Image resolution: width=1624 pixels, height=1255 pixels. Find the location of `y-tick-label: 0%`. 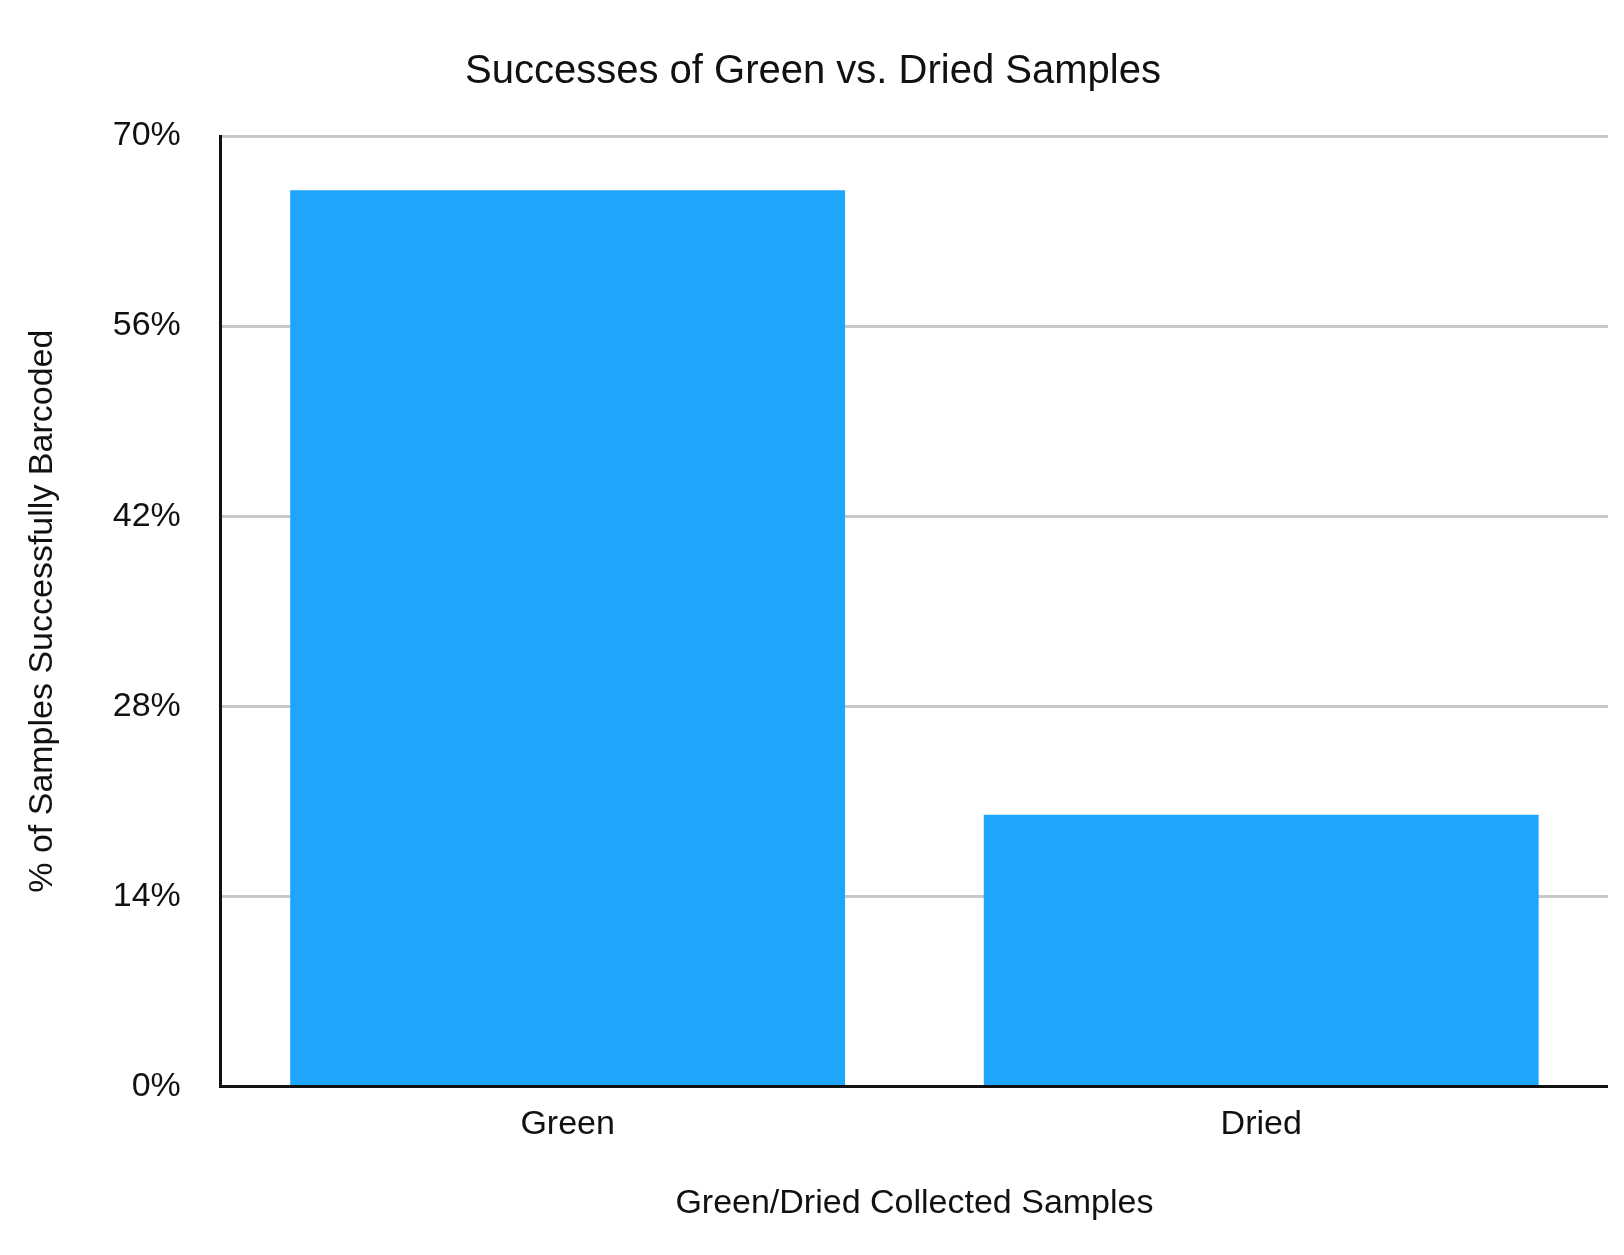

y-tick-label: 0% is located at coordinates (156, 1083).